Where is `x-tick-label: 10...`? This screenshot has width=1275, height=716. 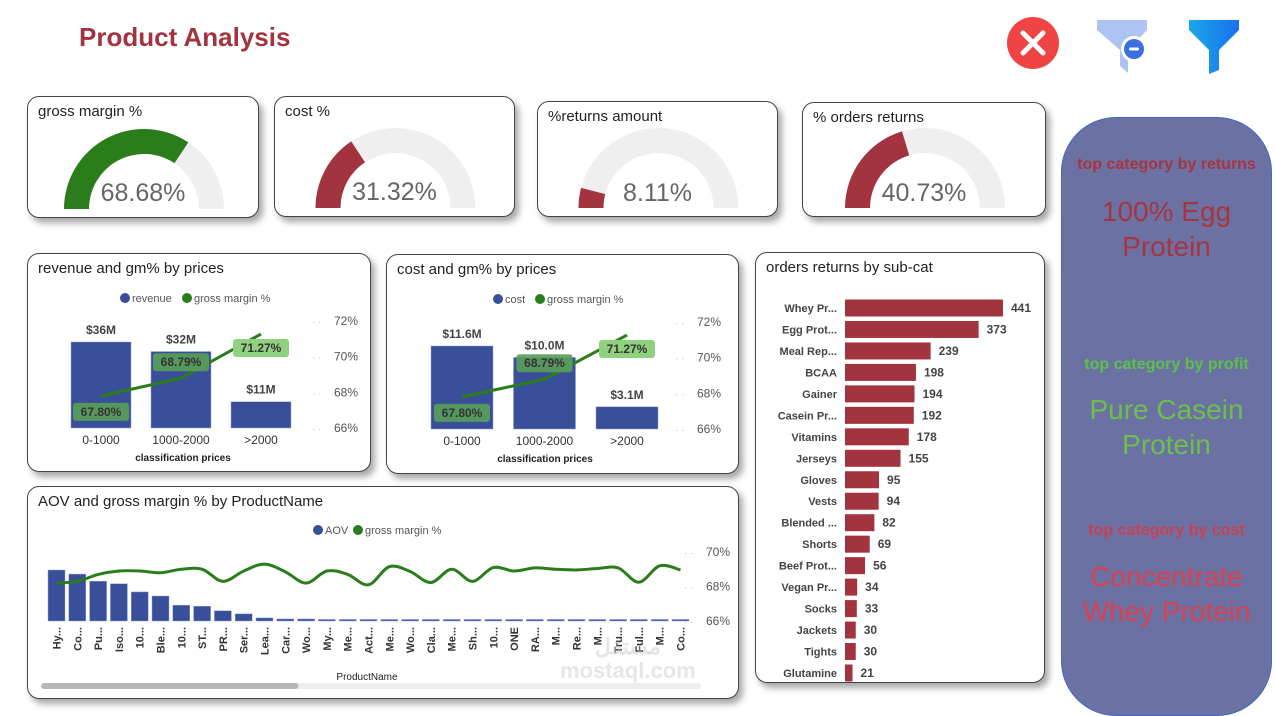 x-tick-label: 10... is located at coordinates (141, 637).